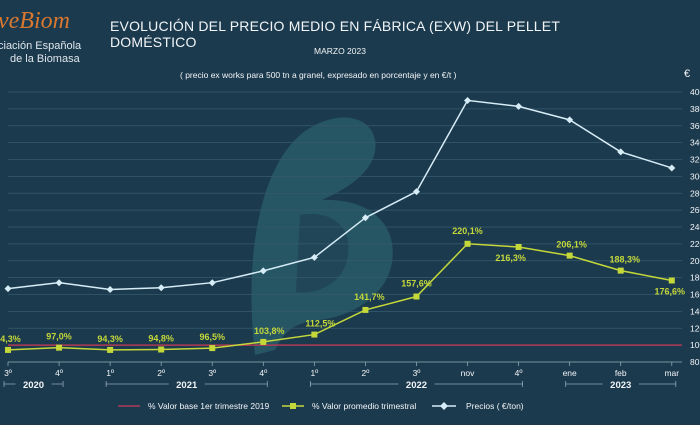 Image resolution: width=700 pixels, height=425 pixels. Describe the element at coordinates (495, 406) in the screenshot. I see `legend-label-price: Precios ( €/ton)` at that location.